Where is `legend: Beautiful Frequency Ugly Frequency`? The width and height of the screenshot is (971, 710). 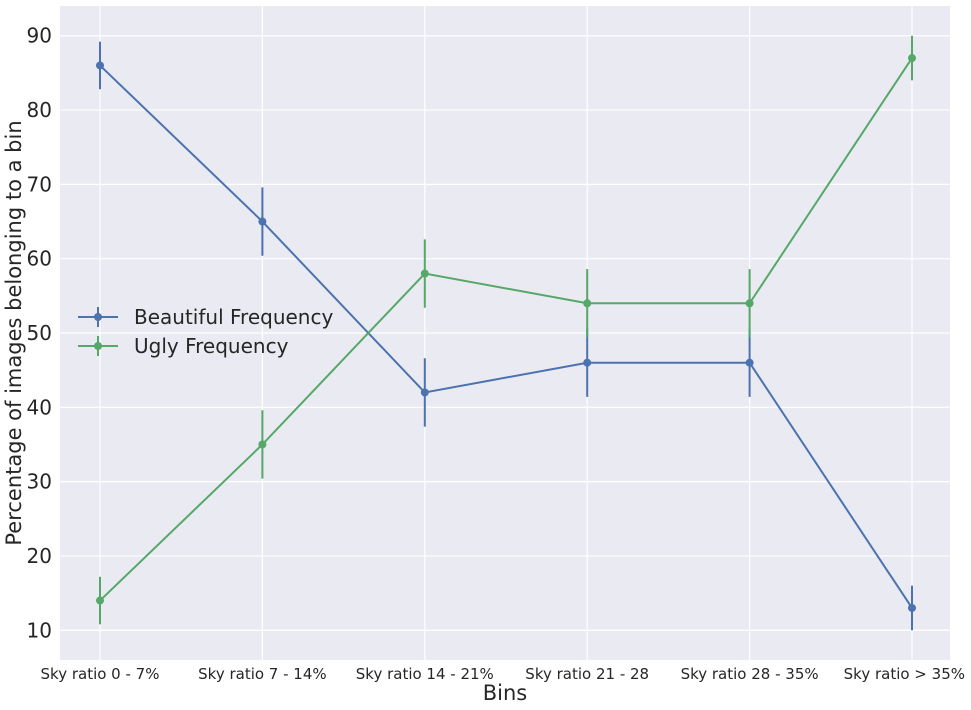 legend: Beautiful Frequency Ugly Frequency is located at coordinates (205, 331).